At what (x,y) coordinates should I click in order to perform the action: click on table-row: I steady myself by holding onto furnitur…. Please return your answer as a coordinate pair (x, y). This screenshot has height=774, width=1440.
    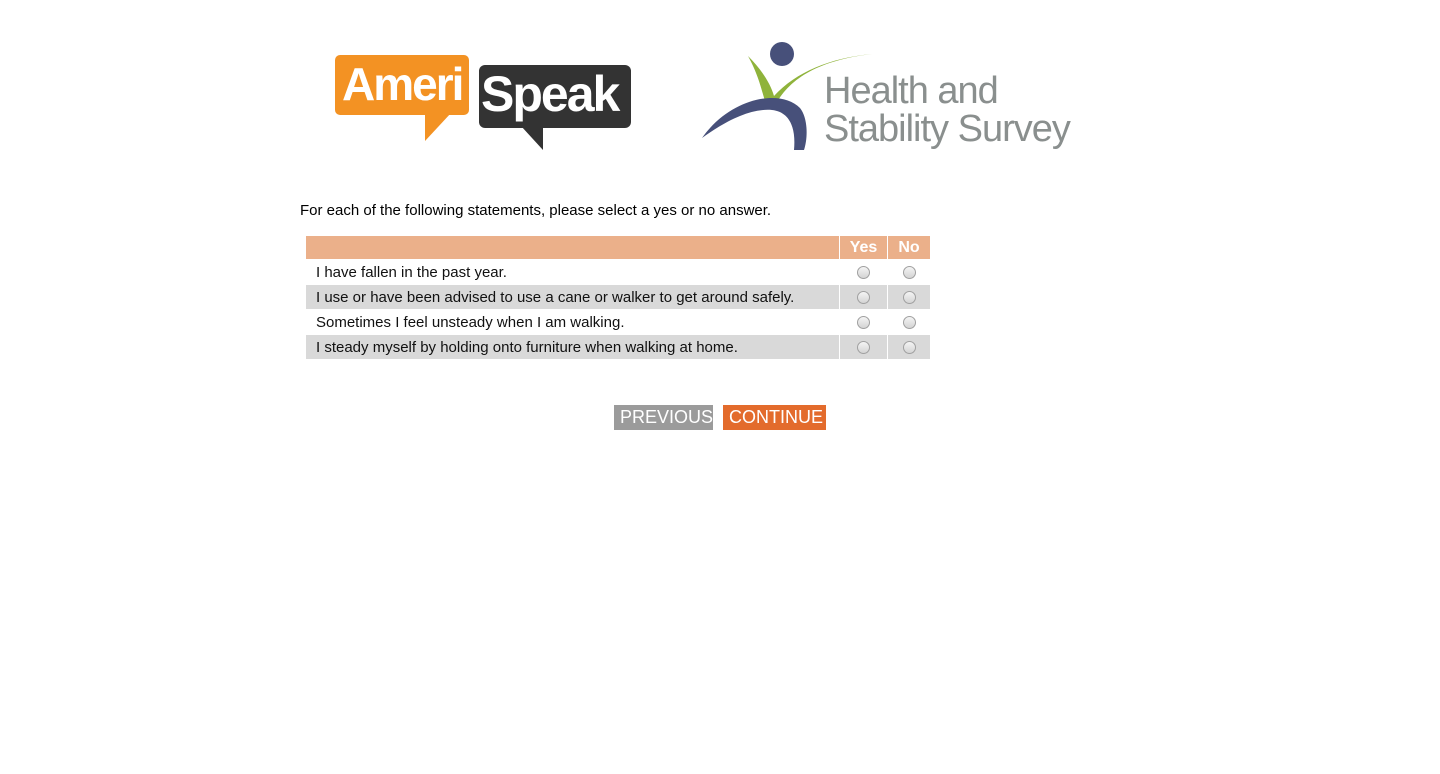
    Looking at the image, I should click on (618, 347).